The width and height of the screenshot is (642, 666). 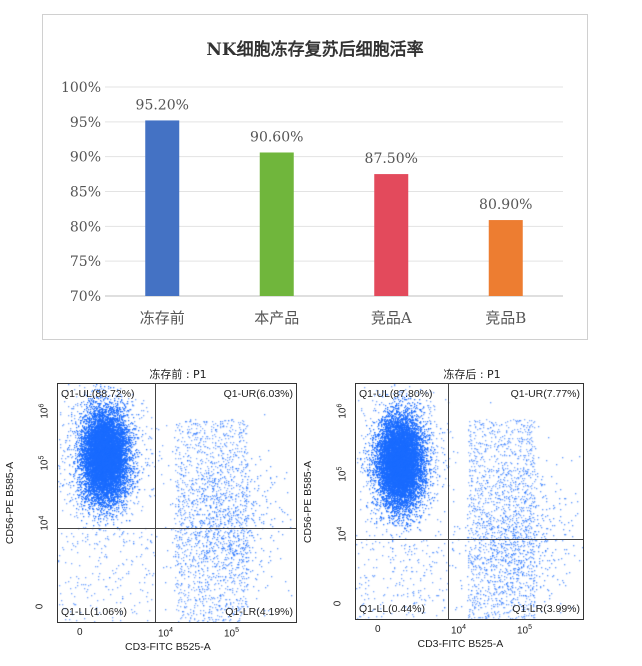 I want to click on y-tick-label: 75%, so click(x=85, y=262).